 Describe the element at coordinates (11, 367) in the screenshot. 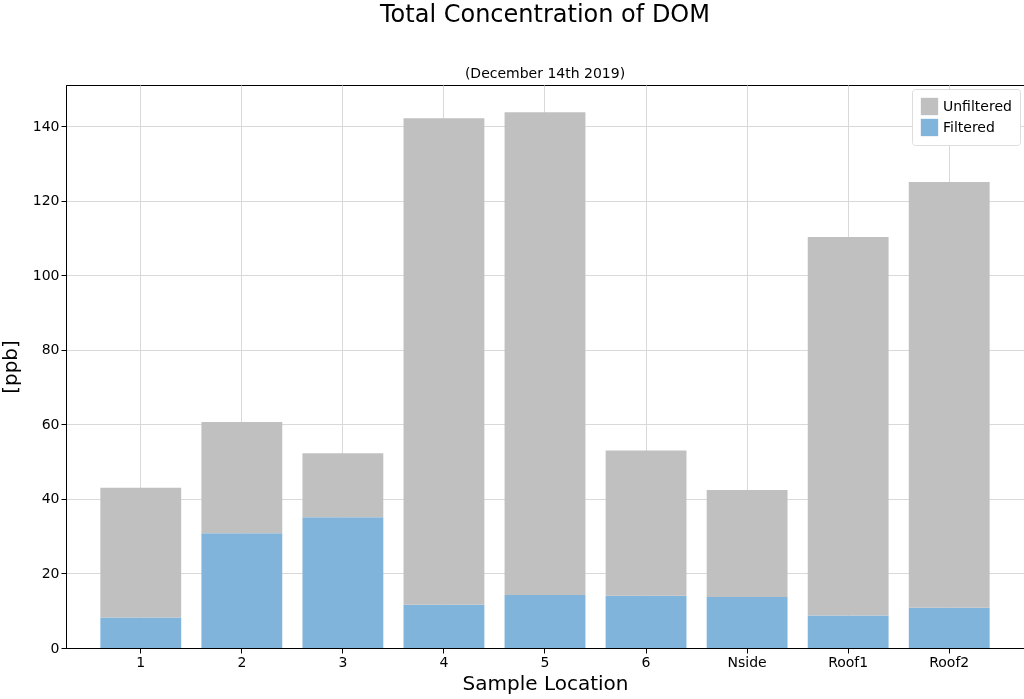

I see `y-axis-title: [ppb]` at that location.